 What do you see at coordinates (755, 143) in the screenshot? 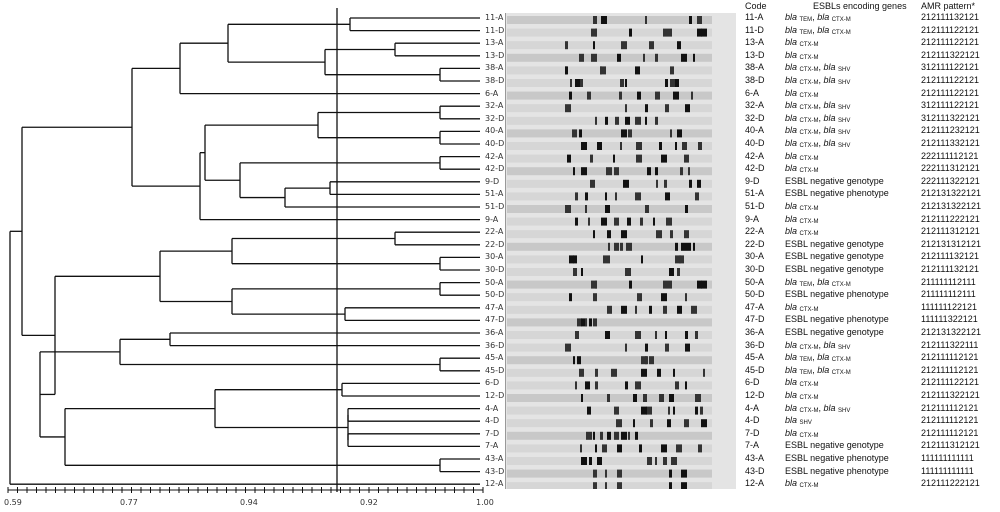
I see `isolate-code: 40-D` at bounding box center [755, 143].